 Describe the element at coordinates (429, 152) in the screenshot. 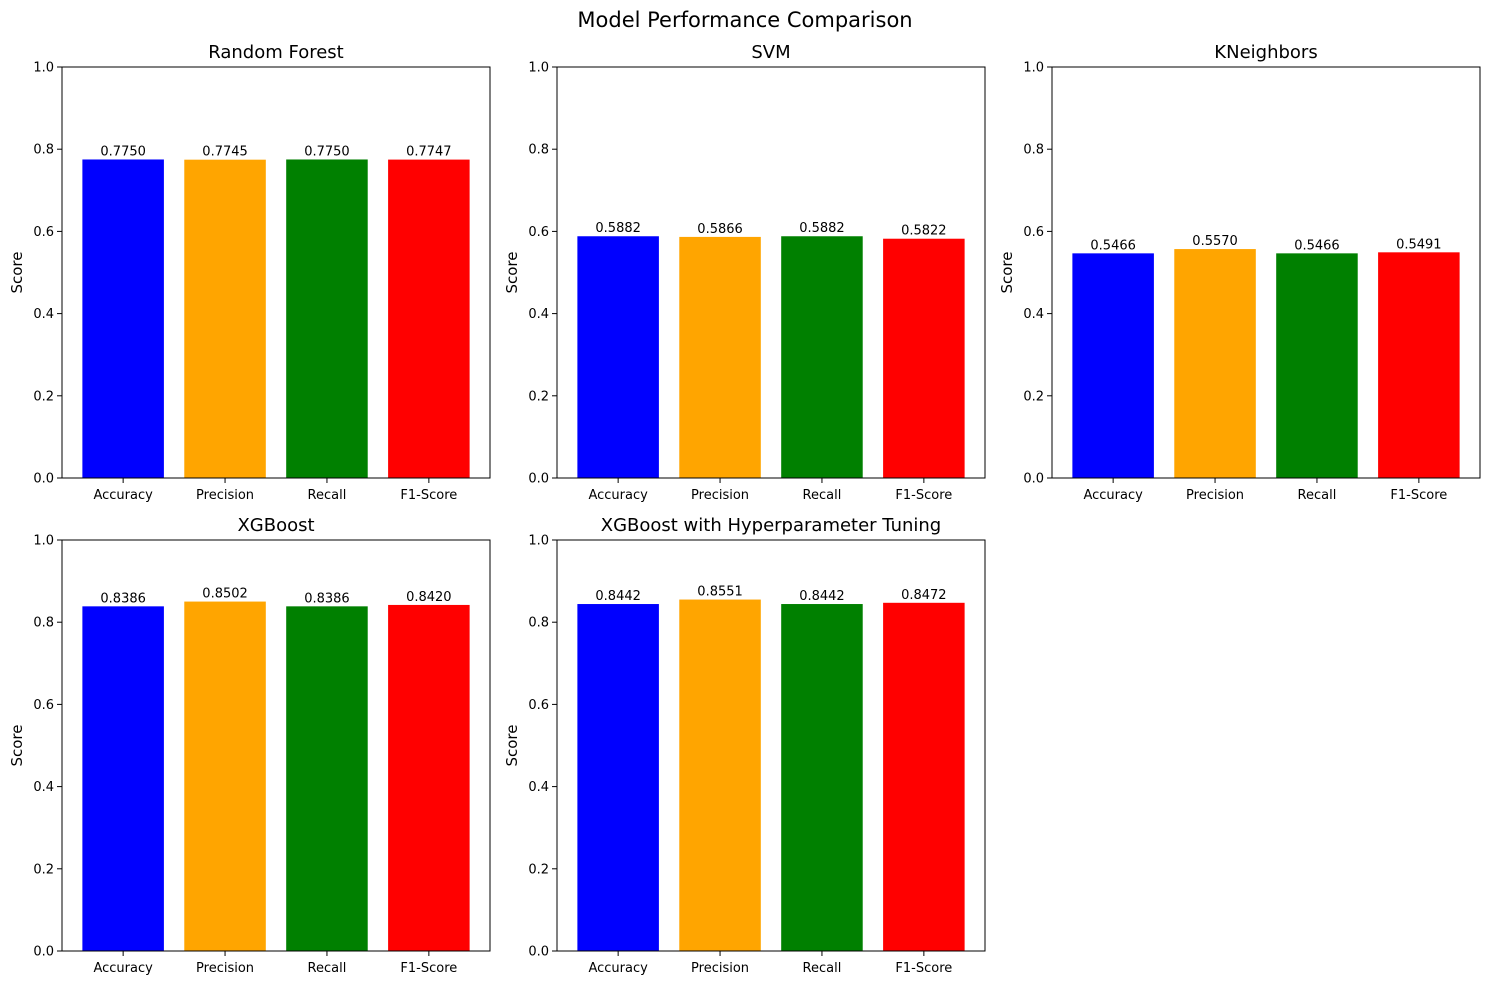

I see `bar-value-label: 0.7747` at that location.